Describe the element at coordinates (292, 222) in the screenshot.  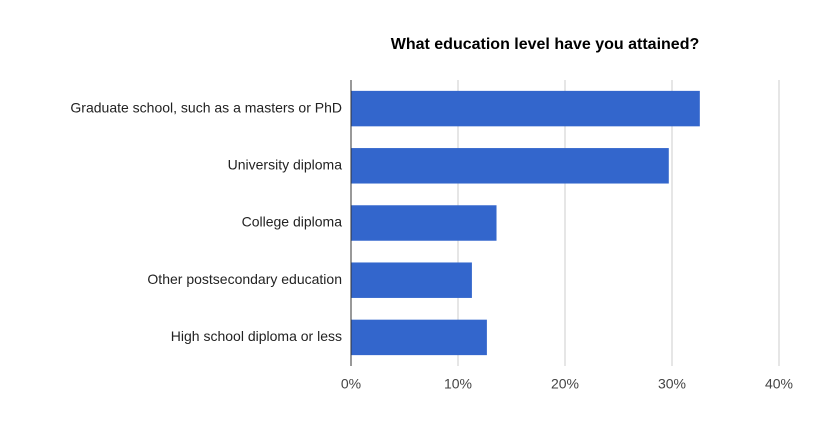
I see `y-tick-label: College diploma` at that location.